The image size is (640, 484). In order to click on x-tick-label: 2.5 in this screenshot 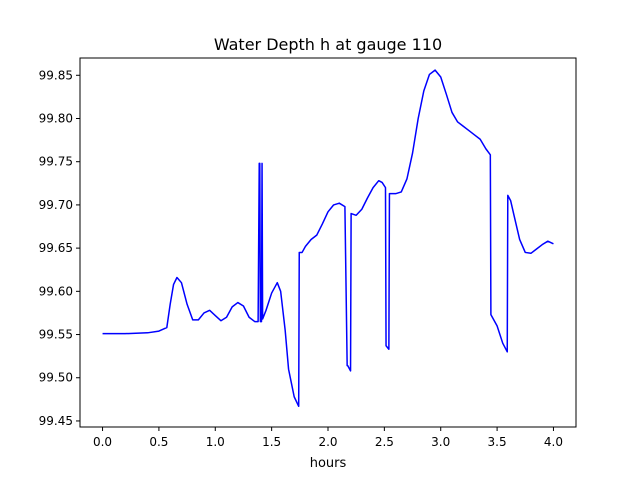, I will do `click(384, 442)`.